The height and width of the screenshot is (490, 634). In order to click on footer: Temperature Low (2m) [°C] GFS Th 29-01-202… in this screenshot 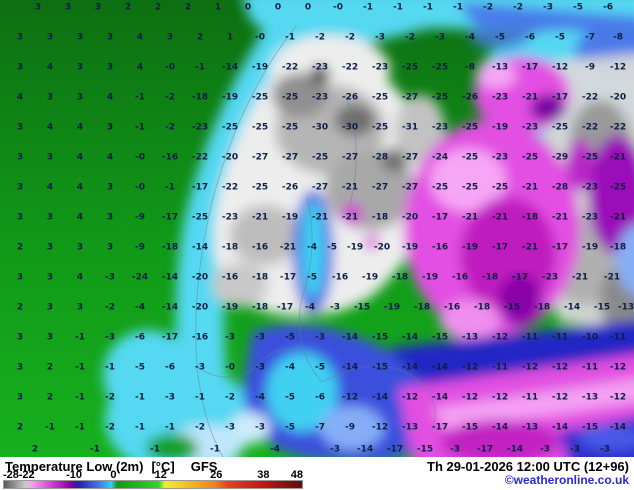, I will do `click(317, 473)`.